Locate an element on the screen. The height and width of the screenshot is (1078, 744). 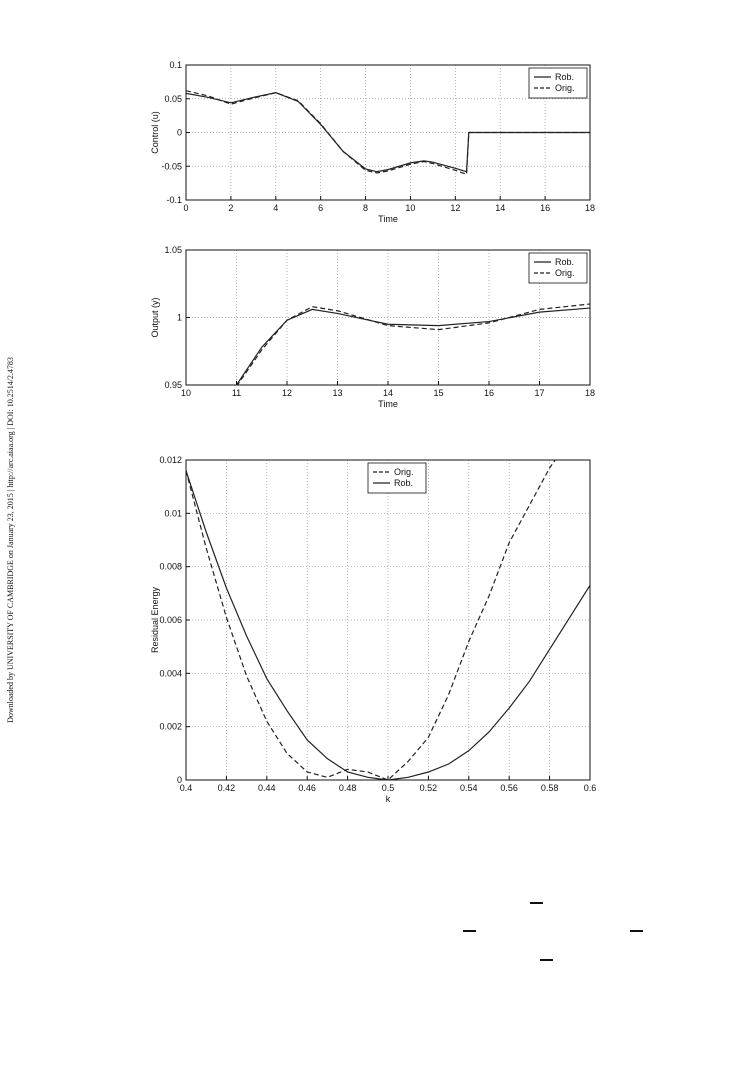
y-tick-label: 1.05 is located at coordinates (173, 250).